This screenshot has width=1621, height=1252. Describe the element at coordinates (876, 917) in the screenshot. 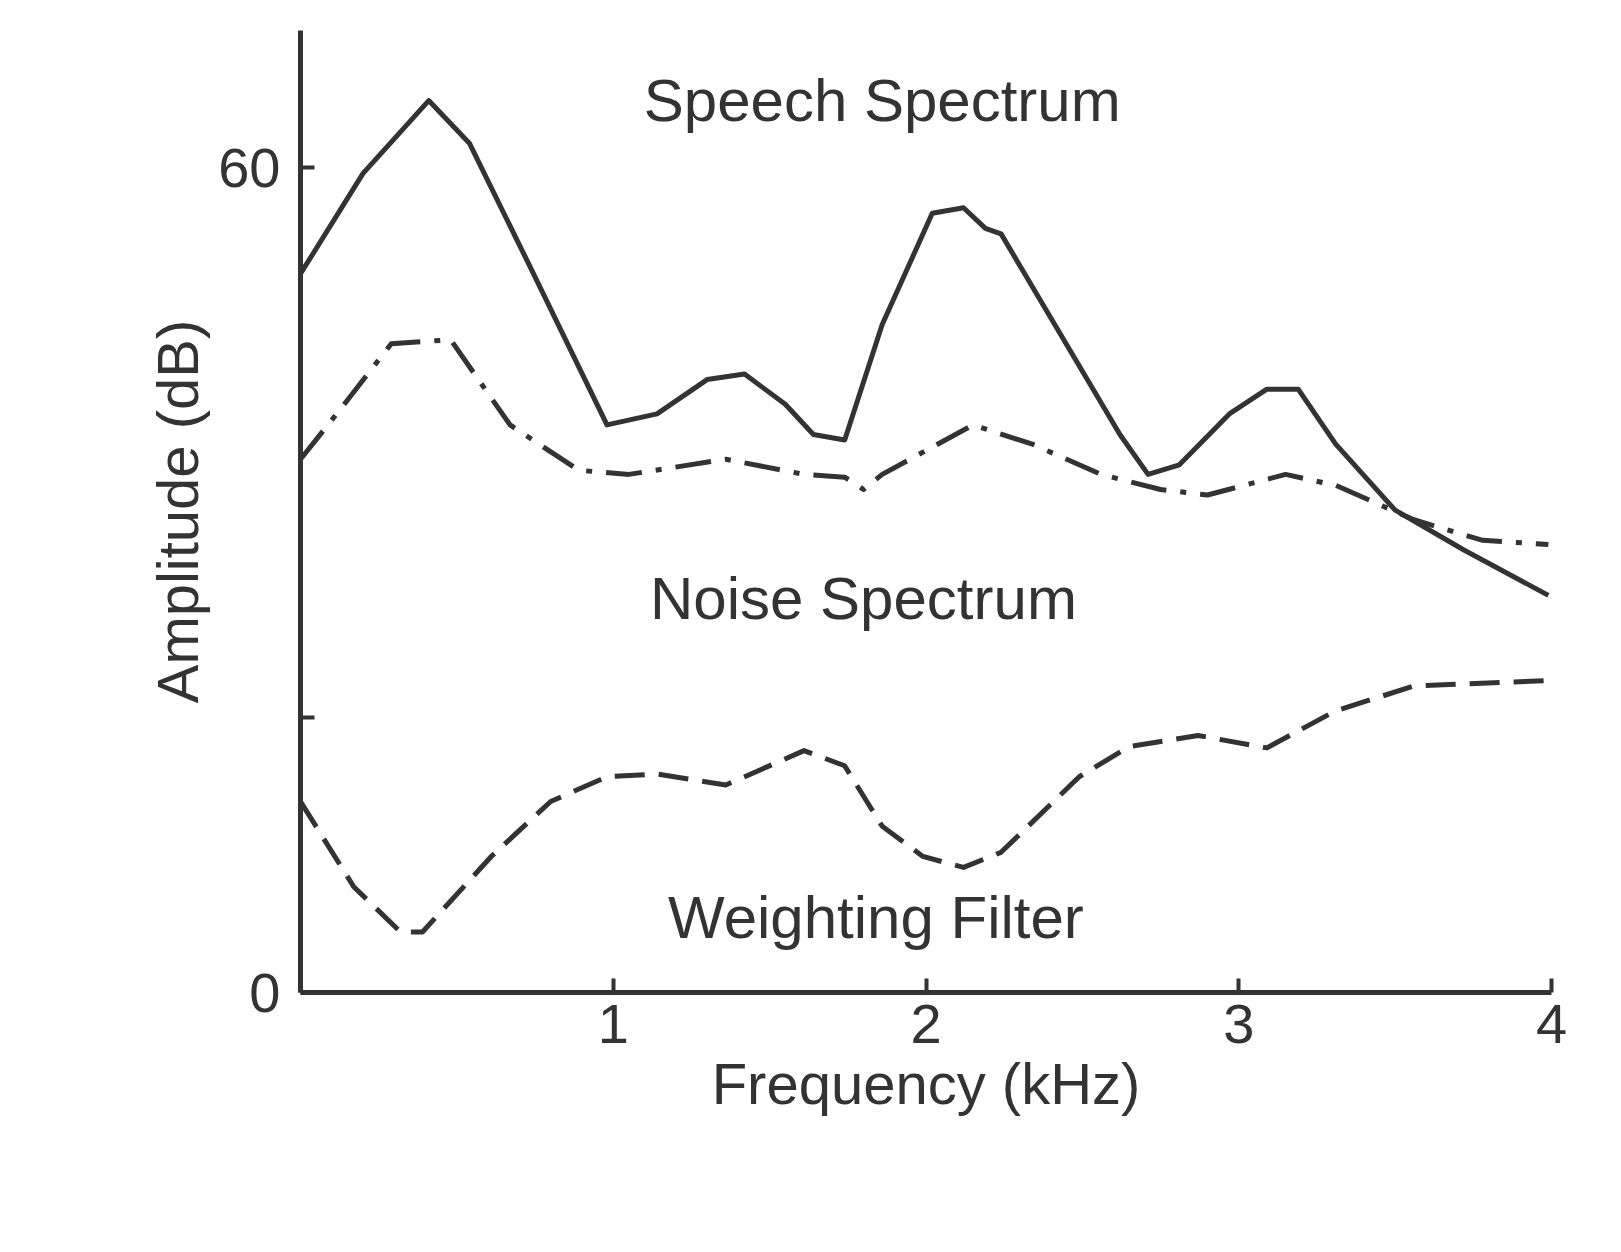

I see `series-label: Weighting Filter` at that location.